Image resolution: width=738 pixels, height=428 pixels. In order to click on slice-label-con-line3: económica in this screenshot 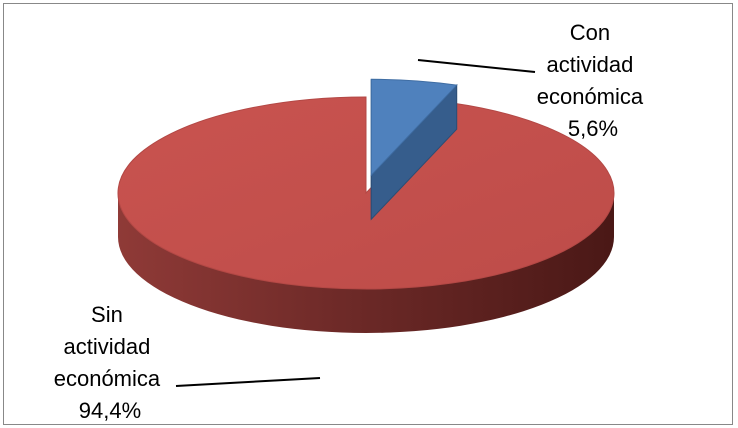, I will do `click(590, 96)`.